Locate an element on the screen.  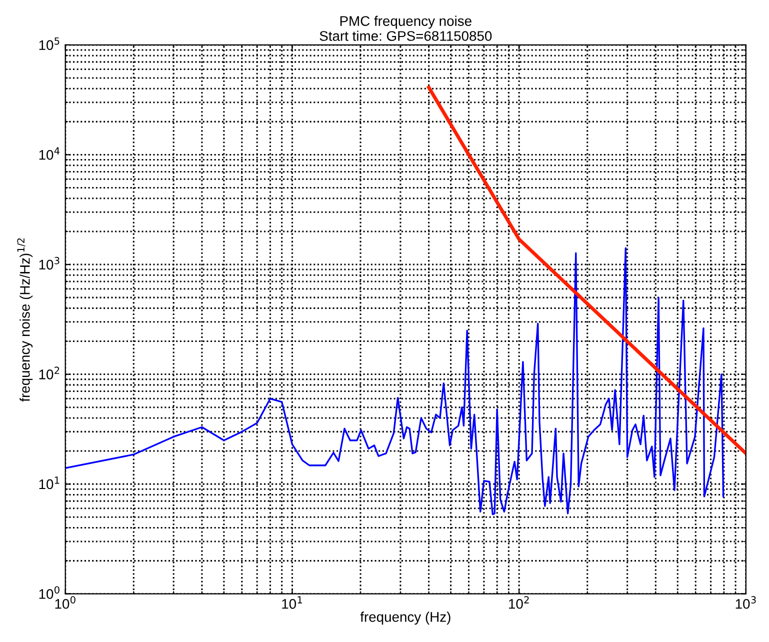
chart-subtitle: Start time: GPS=681150850 is located at coordinates (406, 35).